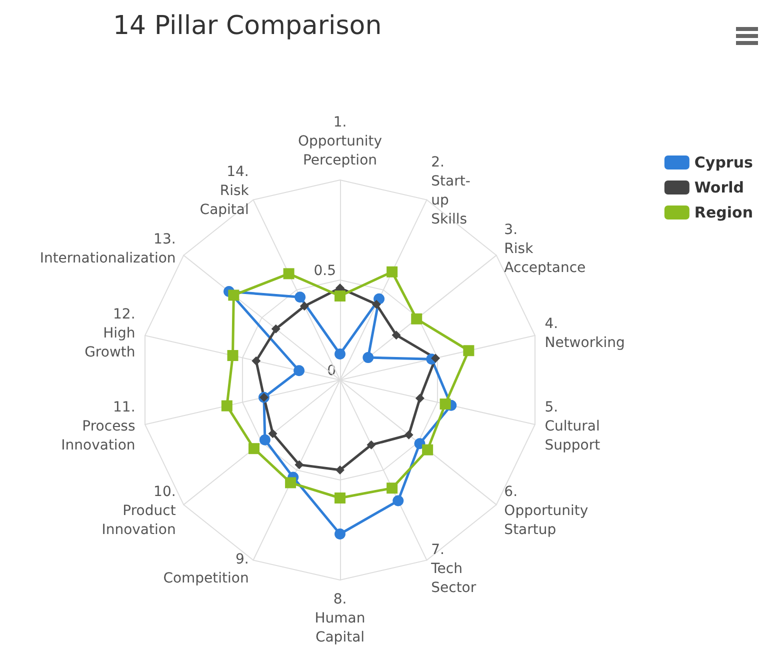 The height and width of the screenshot is (661, 762). What do you see at coordinates (453, 569) in the screenshot?
I see `spoke-label: 7. Tech Sector` at bounding box center [453, 569].